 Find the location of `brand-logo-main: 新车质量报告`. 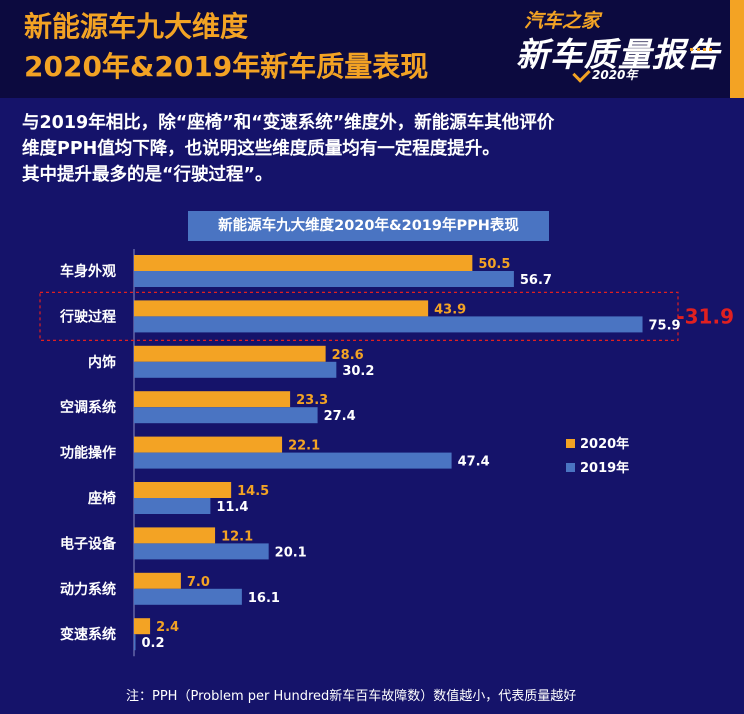

brand-logo-main: 新车质量报告 is located at coordinates (618, 54).